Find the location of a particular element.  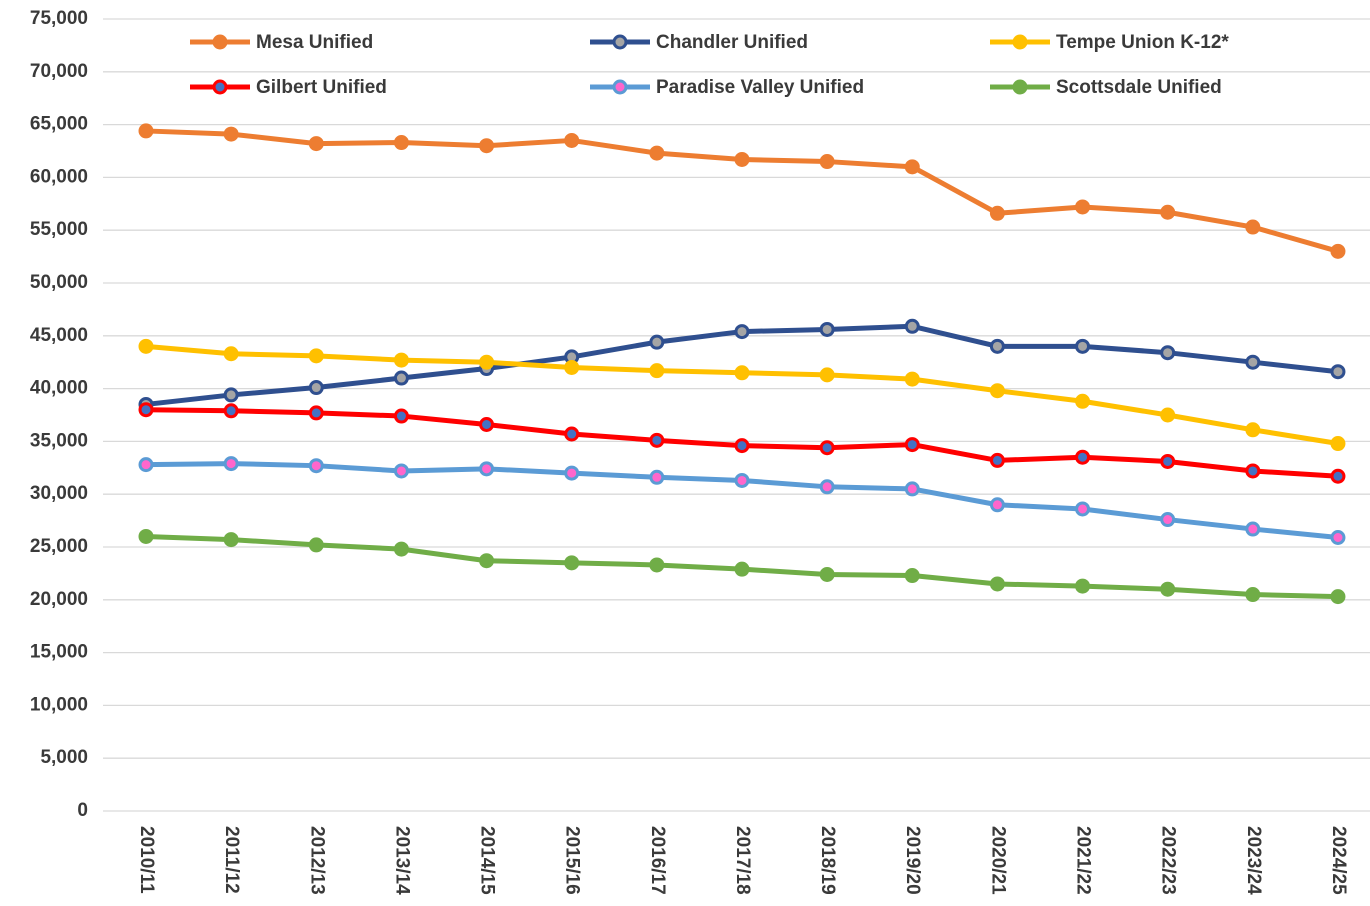

legend-label: Mesa Unified is located at coordinates (314, 42).